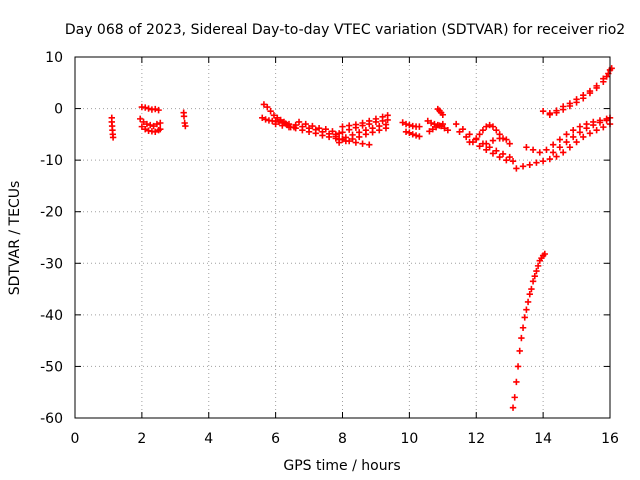 This screenshot has width=640, height=480. Describe the element at coordinates (15, 238) in the screenshot. I see `y-axis-label: SDTVAR / TECUs` at that location.